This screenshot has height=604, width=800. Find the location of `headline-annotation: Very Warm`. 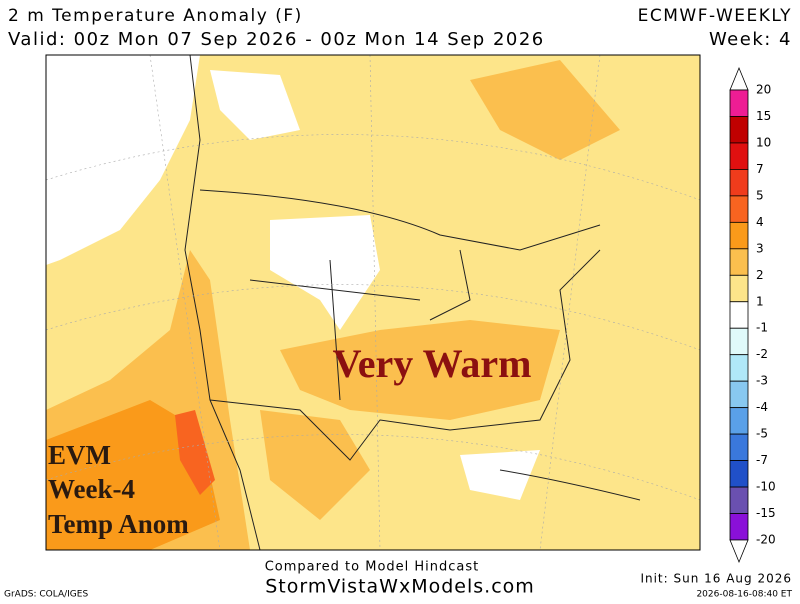

headline-annotation: Very Warm is located at coordinates (432, 363).